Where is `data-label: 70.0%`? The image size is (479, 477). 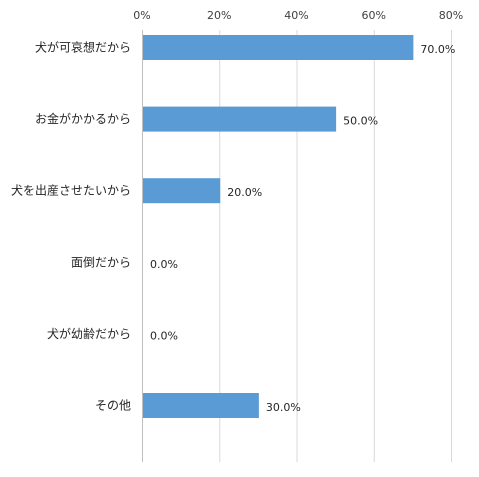
data-label: 70.0% is located at coordinates (437, 49).